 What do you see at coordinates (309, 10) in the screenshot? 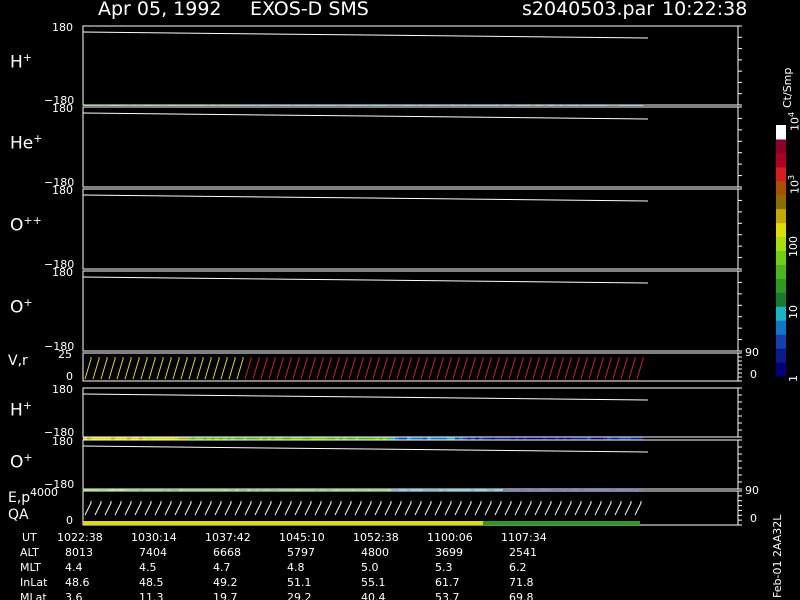
I see `instrument-name: EXOS-D SMS` at bounding box center [309, 10].